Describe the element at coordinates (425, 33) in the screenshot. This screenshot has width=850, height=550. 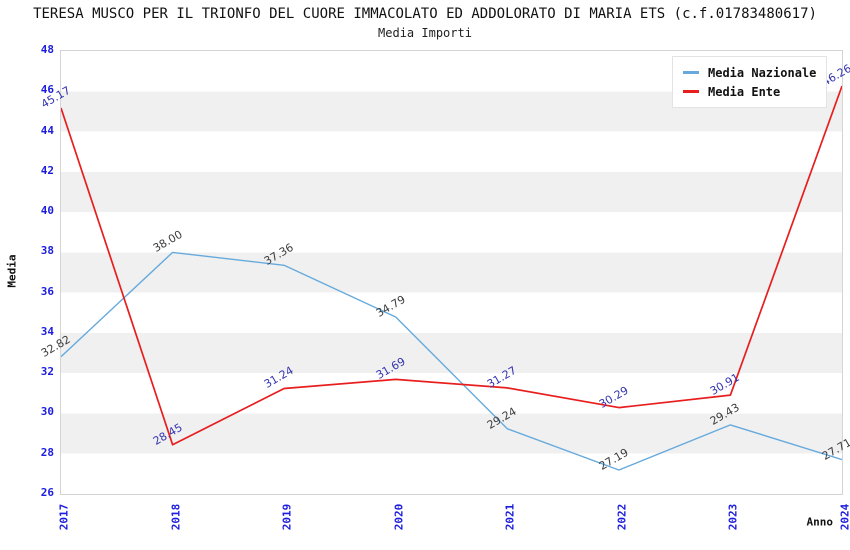
I see `chart-subtitle: Media Importi` at that location.